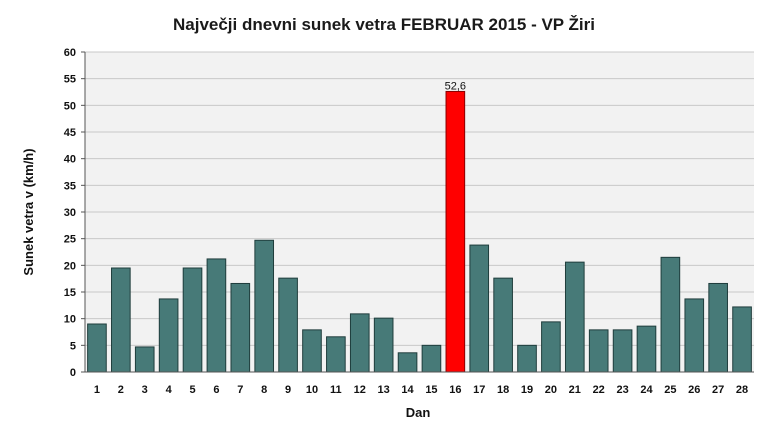 Image resolution: width=769 pixels, height=437 pixels. What do you see at coordinates (575, 390) in the screenshot?
I see `x-tick-label: 21` at bounding box center [575, 390].